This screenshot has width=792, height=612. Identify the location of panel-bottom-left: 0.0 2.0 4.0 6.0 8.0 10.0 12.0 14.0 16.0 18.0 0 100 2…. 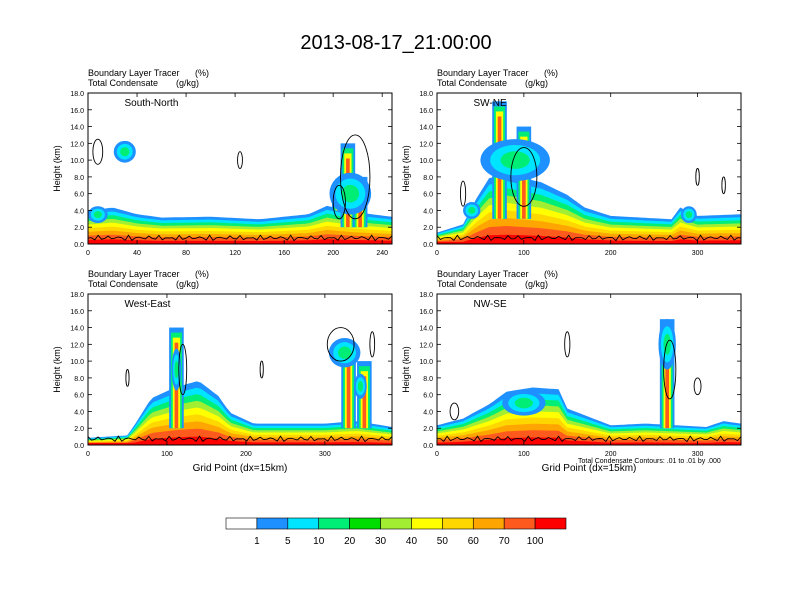
(222, 371).